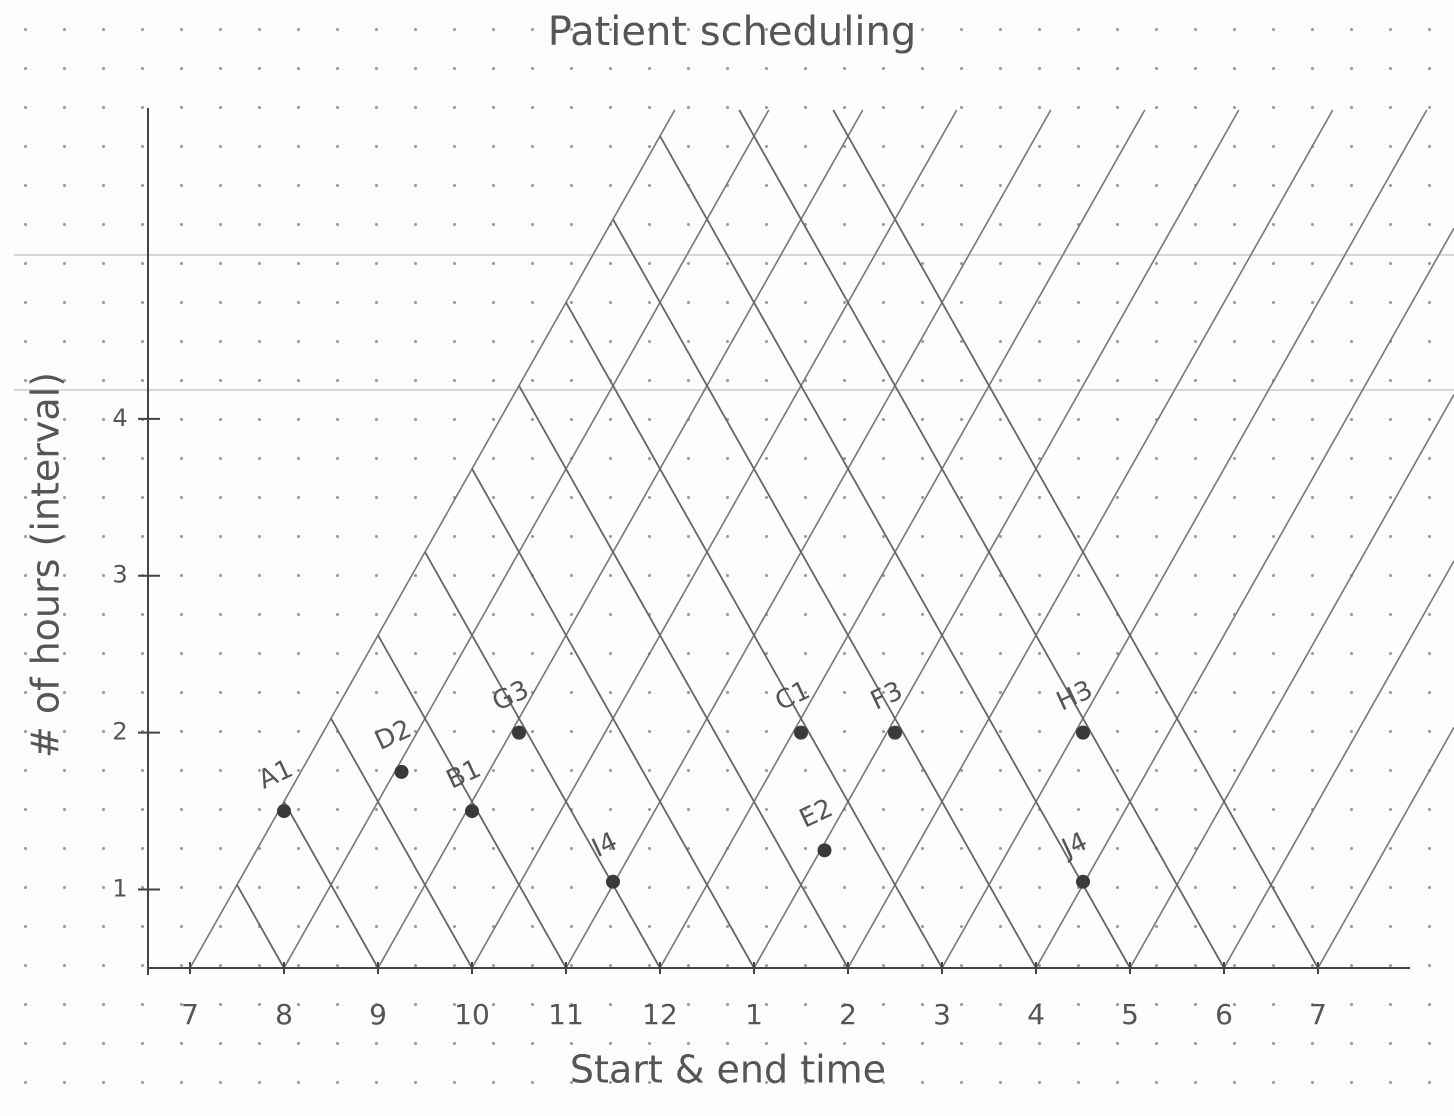 Image resolution: width=1454 pixels, height=1116 pixels. What do you see at coordinates (1036, 1014) in the screenshot?
I see `x-tick-label: 4` at bounding box center [1036, 1014].